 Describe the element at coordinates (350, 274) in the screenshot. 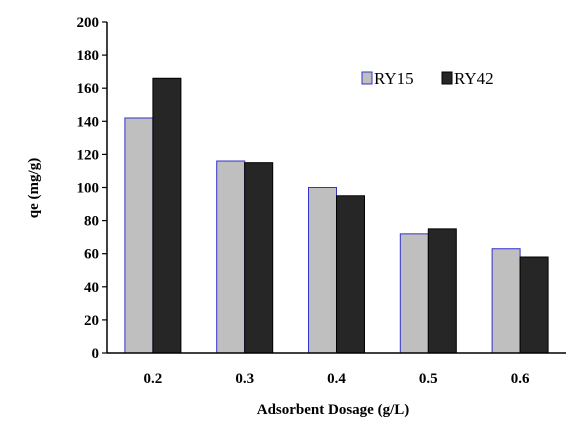

I see `bar-ry42-0.4` at that location.